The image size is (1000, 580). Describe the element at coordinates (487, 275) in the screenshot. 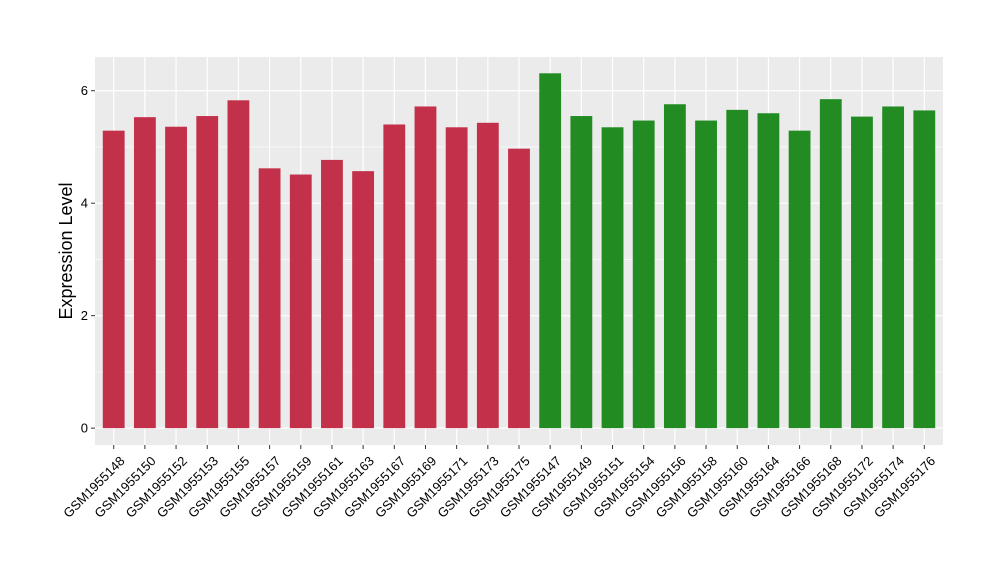

I see `bar-GSM1955173` at that location.